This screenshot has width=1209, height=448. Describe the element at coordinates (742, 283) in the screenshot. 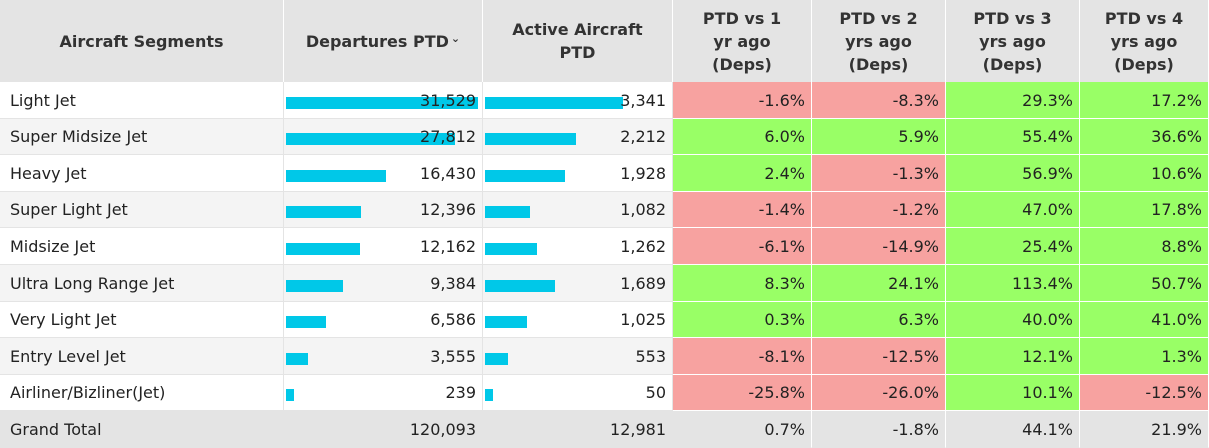

I see `vs1-pct-cell: 8.3%` at that location.